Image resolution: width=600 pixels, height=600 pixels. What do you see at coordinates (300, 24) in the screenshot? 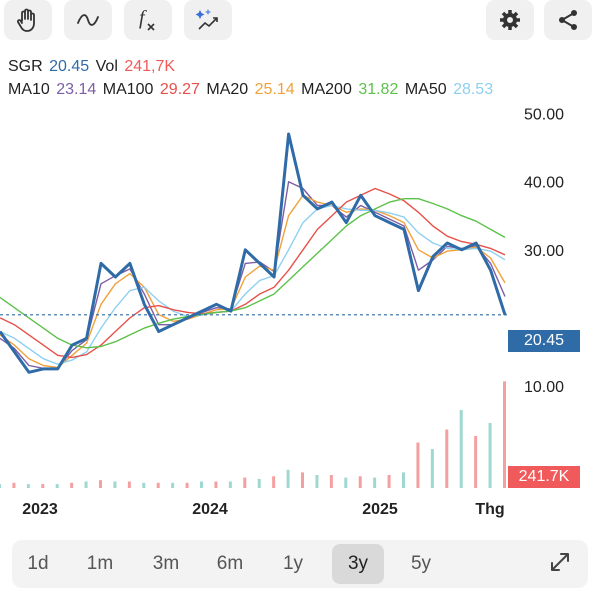
I see `toolbar: f` at bounding box center [300, 24].